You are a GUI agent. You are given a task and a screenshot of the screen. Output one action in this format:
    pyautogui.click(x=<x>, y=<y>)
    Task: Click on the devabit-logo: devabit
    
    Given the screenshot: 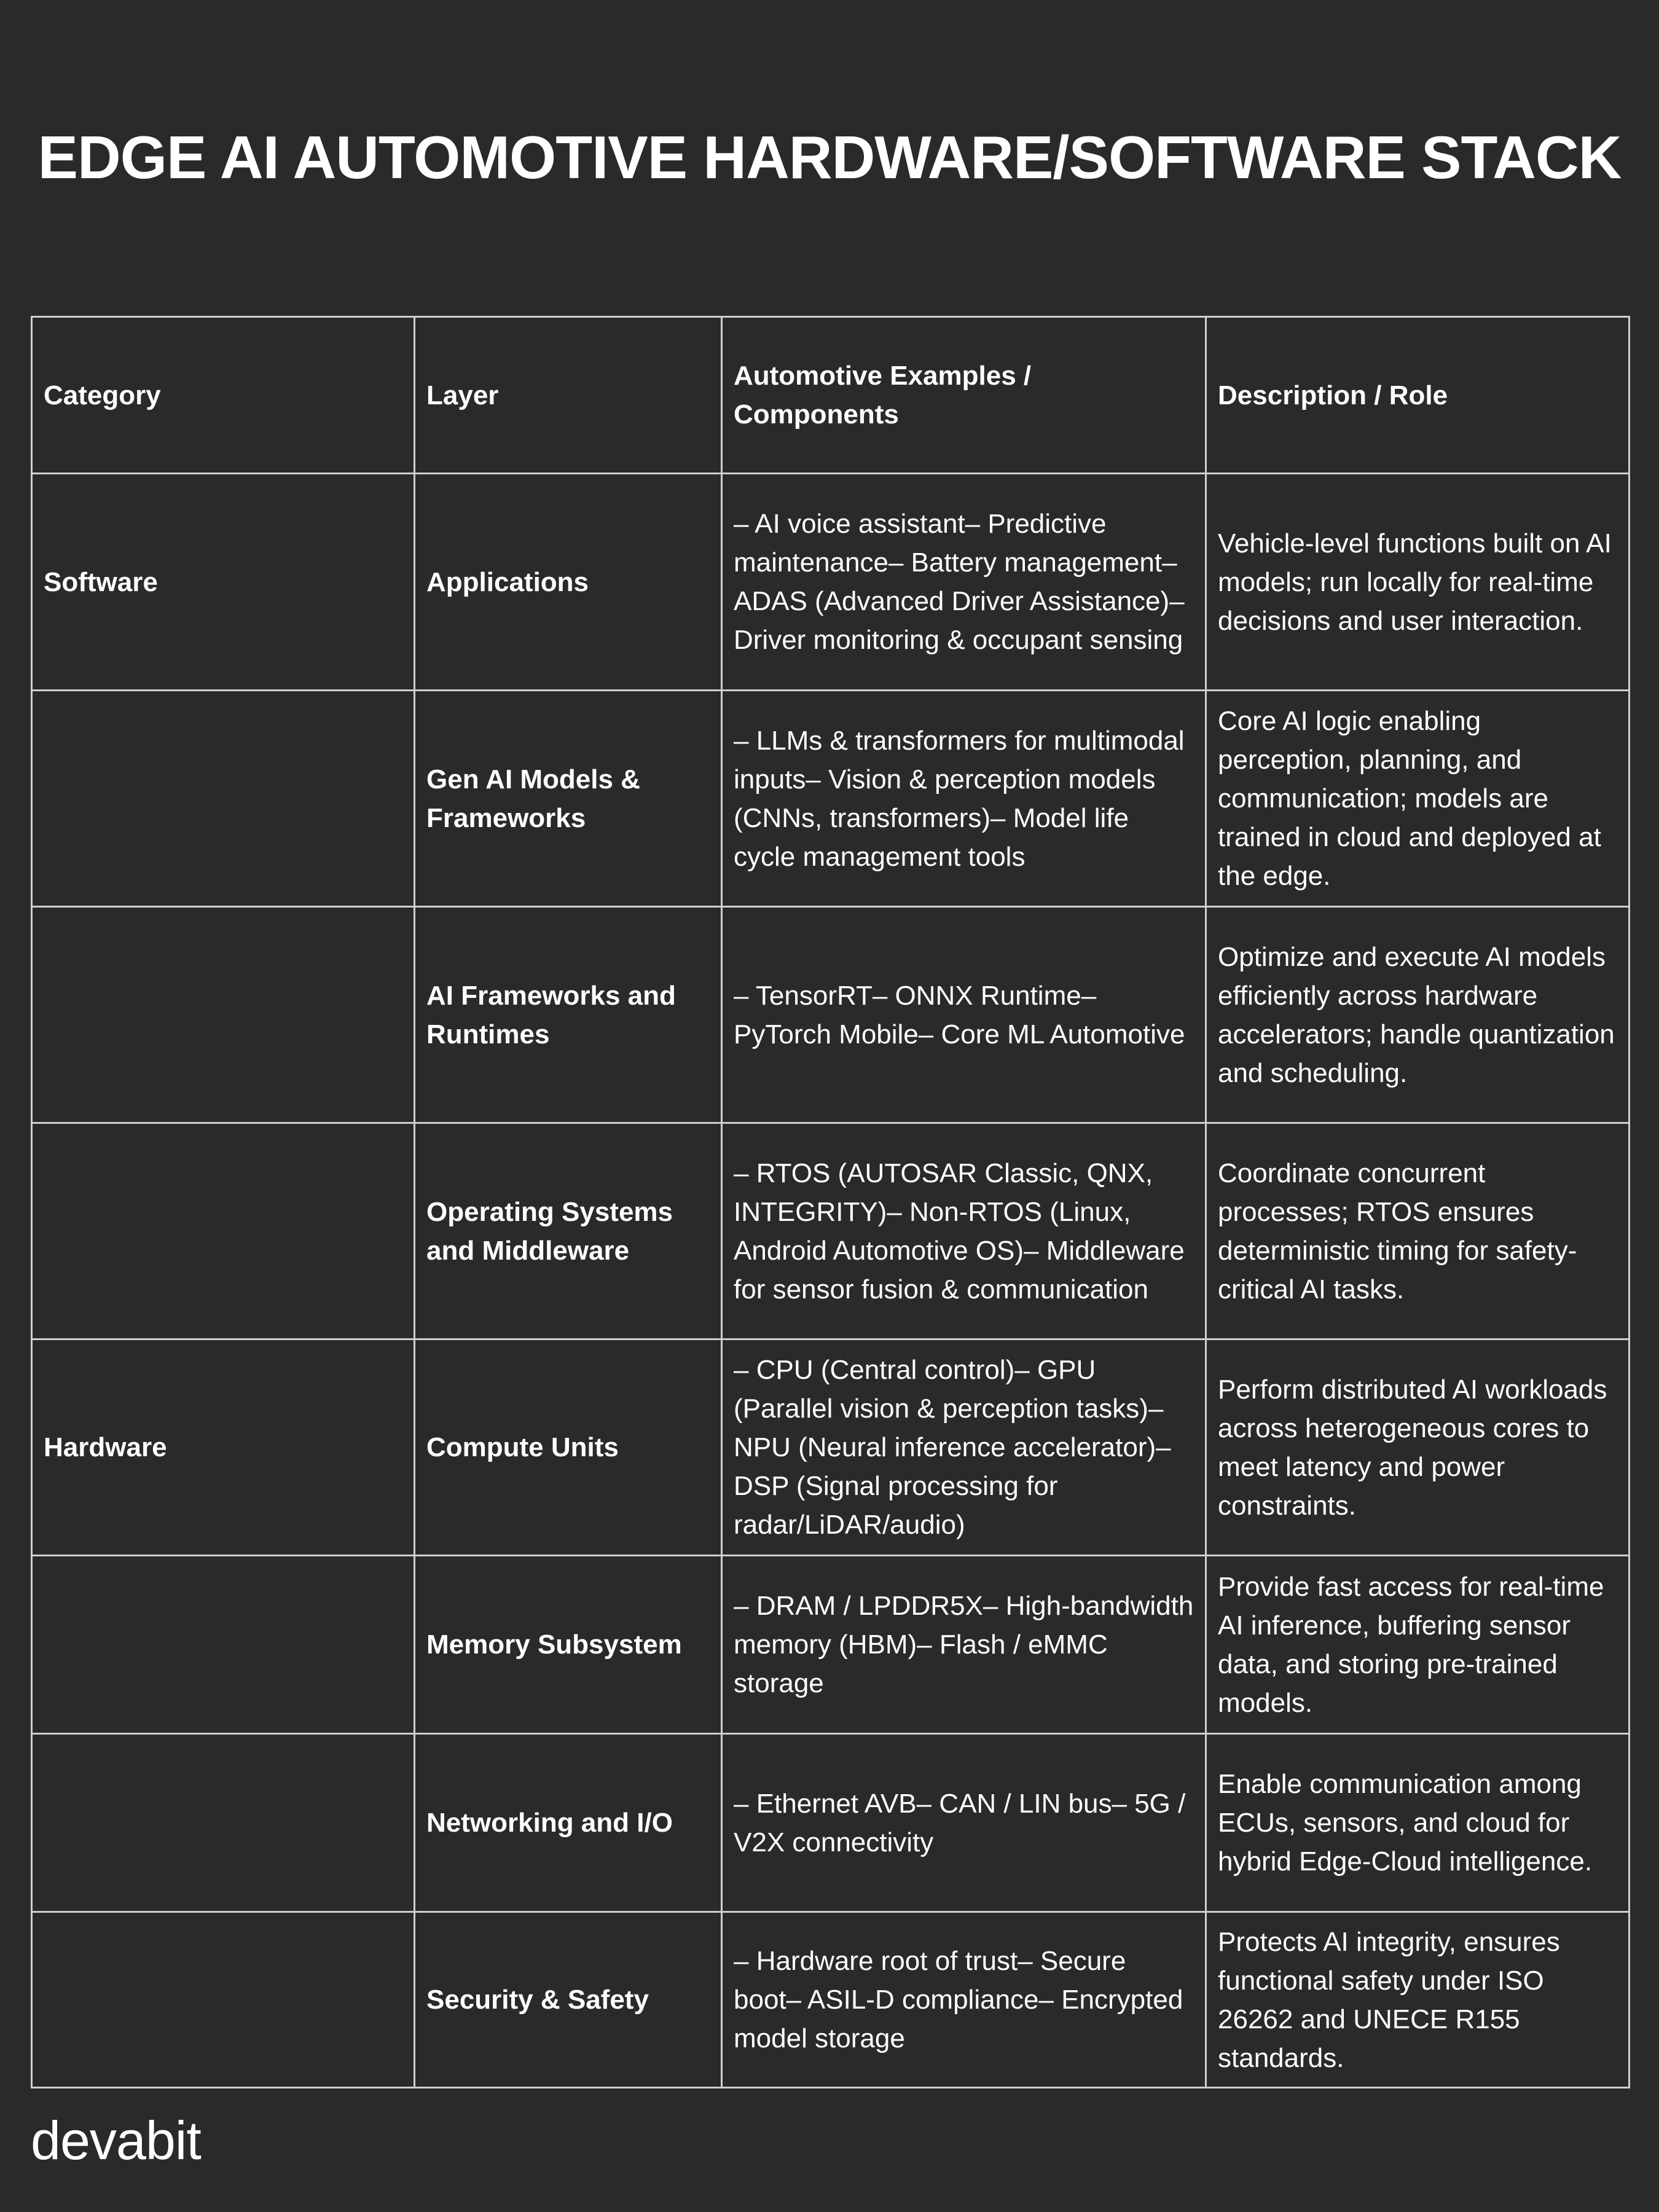 What is the action you would take?
    pyautogui.click(x=116, y=2140)
    